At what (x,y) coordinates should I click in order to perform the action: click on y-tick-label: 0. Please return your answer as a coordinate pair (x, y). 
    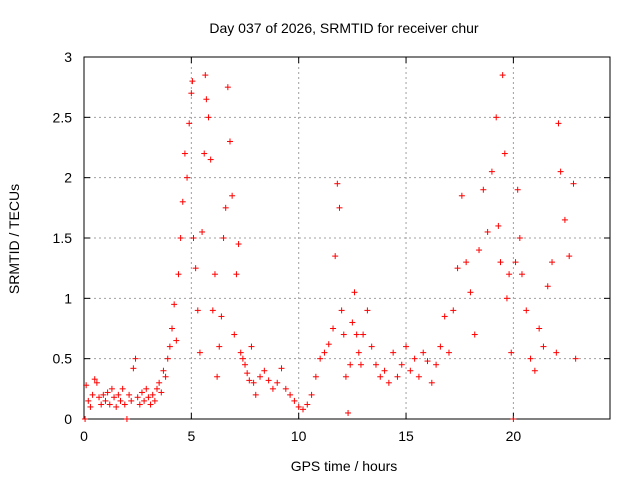
    Looking at the image, I should click on (68, 419).